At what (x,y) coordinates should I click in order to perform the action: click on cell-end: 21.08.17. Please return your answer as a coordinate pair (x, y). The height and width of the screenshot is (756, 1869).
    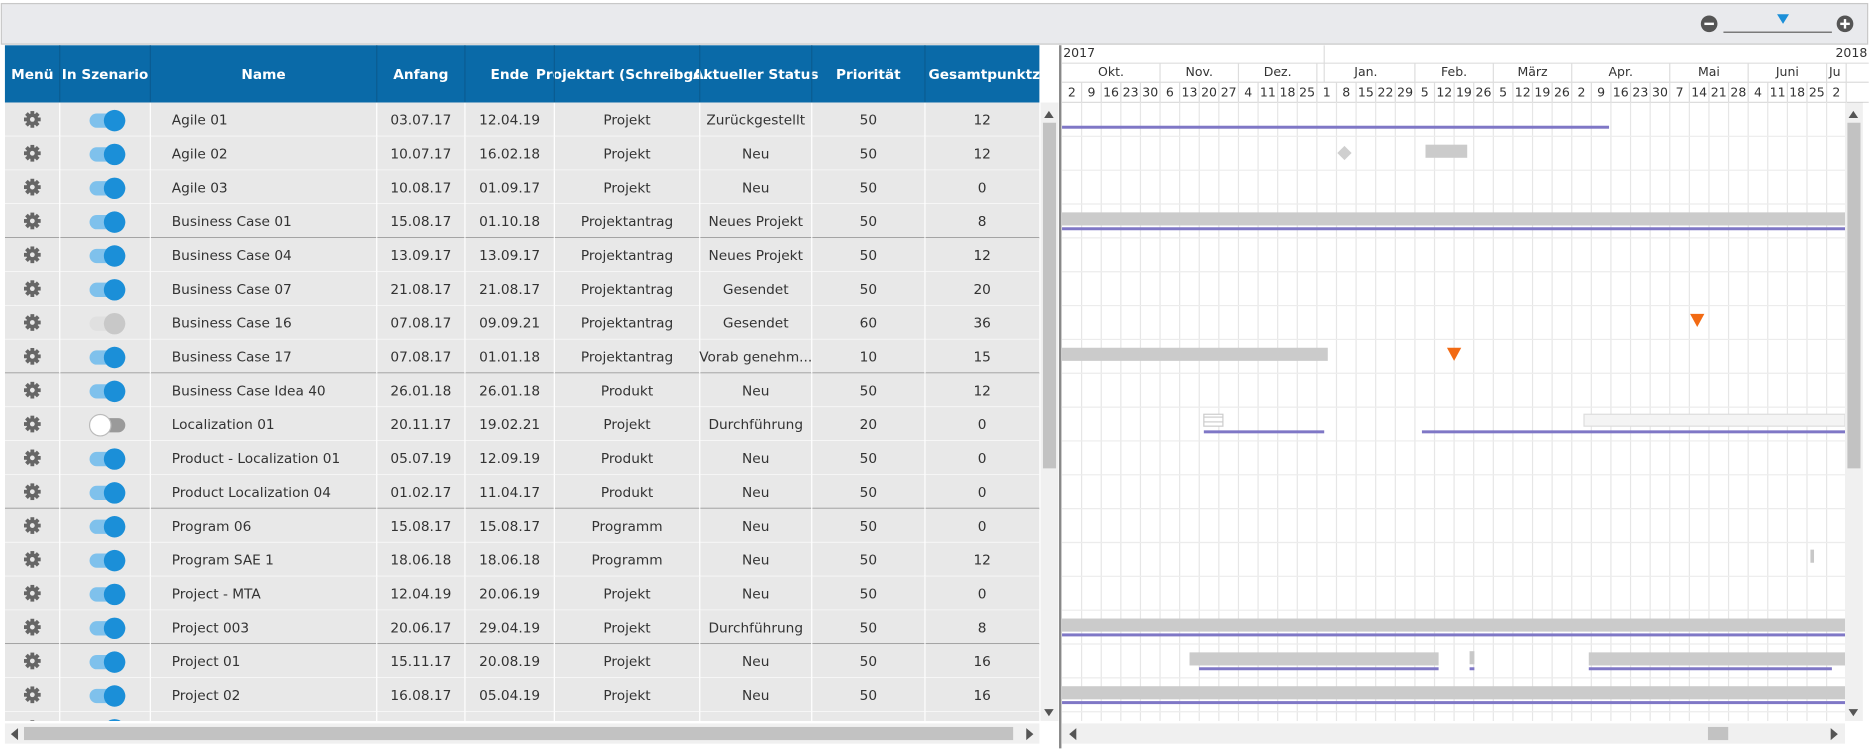
    Looking at the image, I should click on (509, 290).